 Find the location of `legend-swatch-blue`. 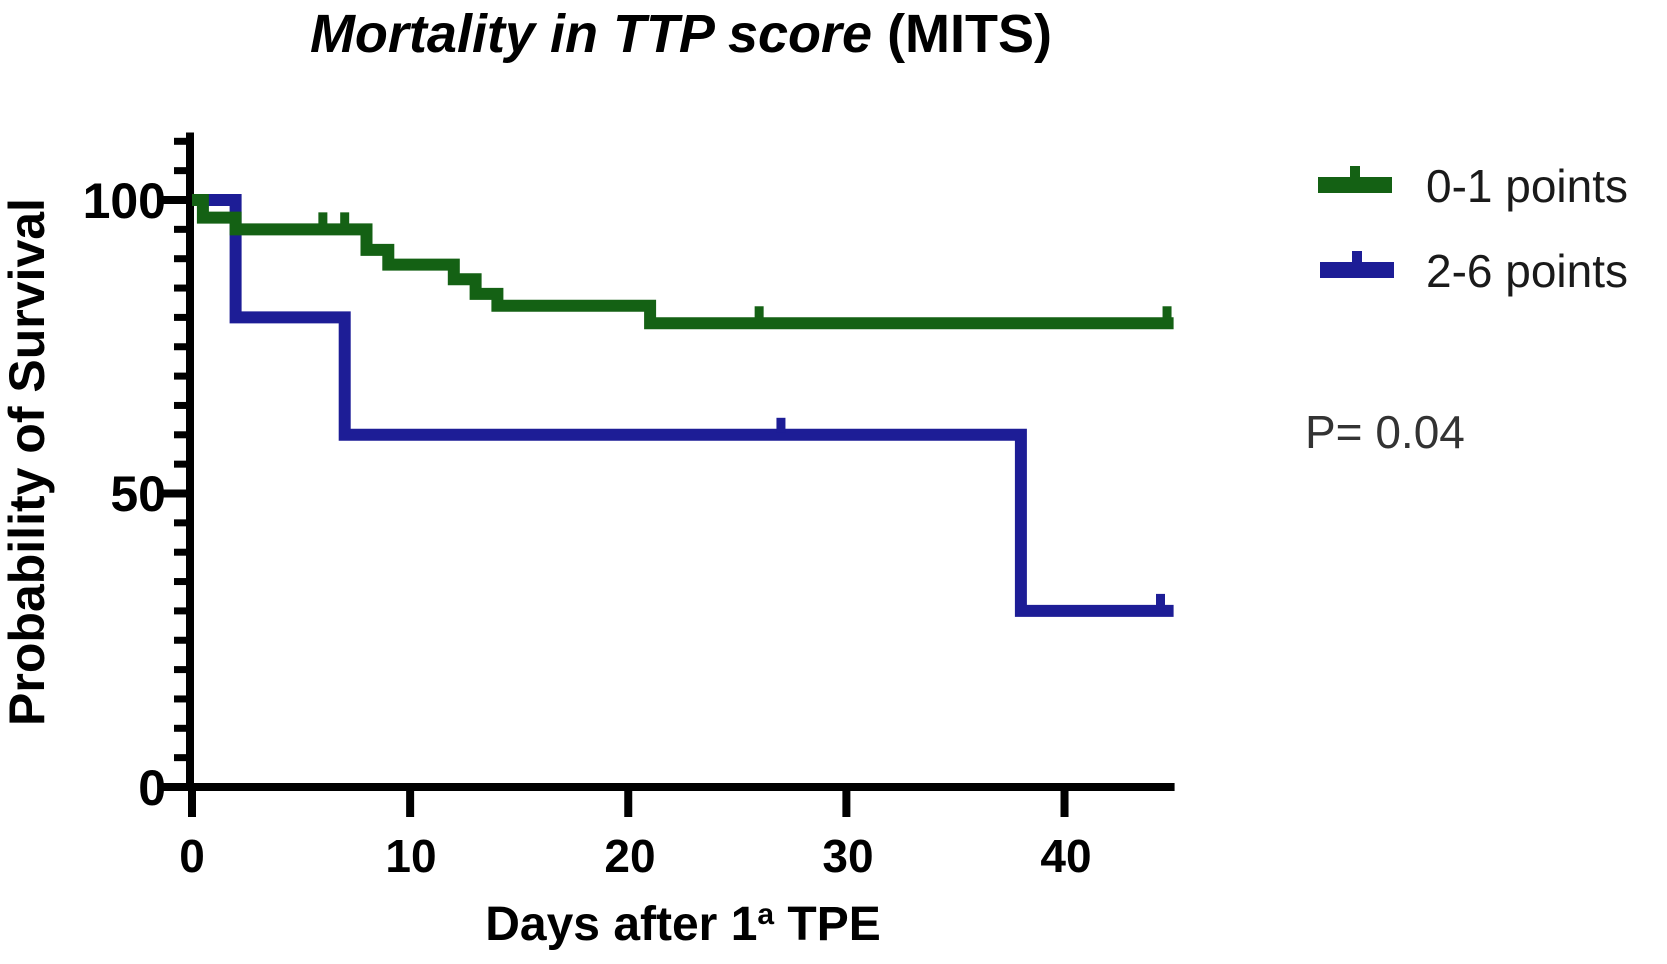

legend-swatch-blue is located at coordinates (1357, 270).